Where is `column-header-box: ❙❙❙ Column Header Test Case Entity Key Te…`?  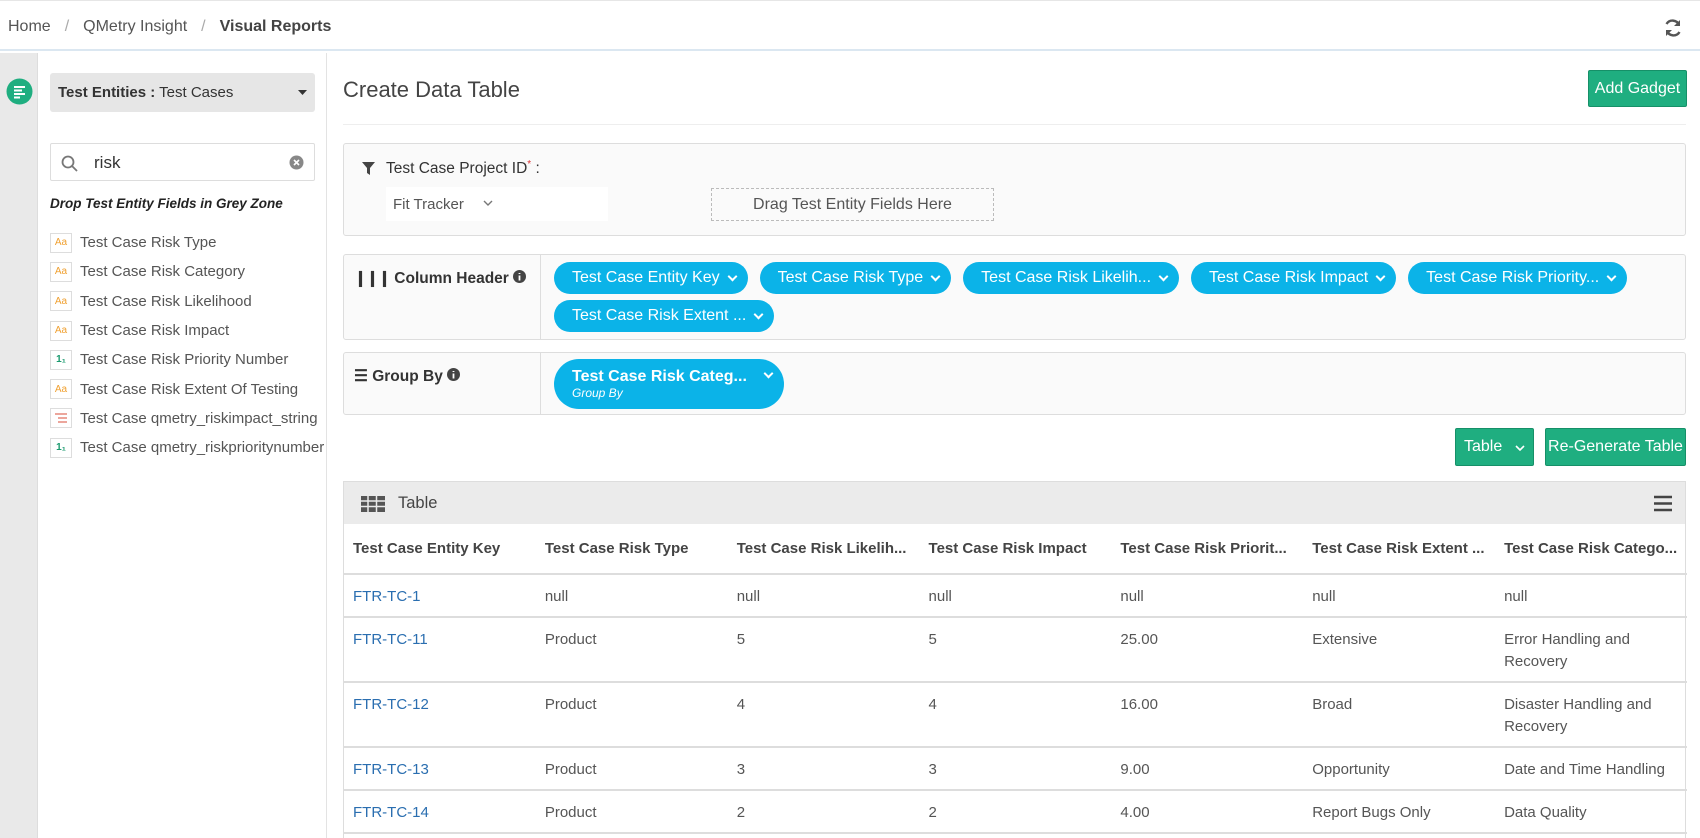 column-header-box: ❙❙❙ Column Header Test Case Entity Key Te… is located at coordinates (1014, 297).